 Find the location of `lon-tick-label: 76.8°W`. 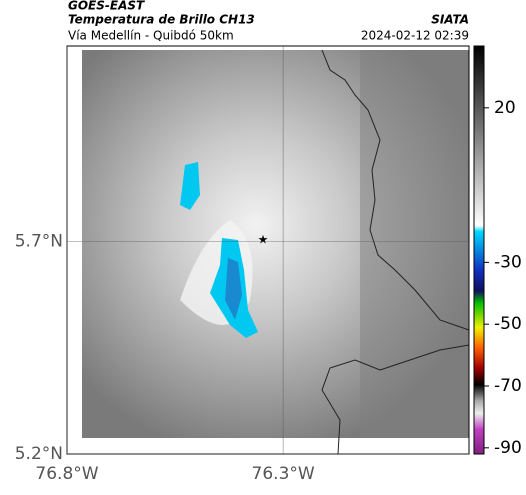

lon-tick-label: 76.8°W is located at coordinates (66, 474).